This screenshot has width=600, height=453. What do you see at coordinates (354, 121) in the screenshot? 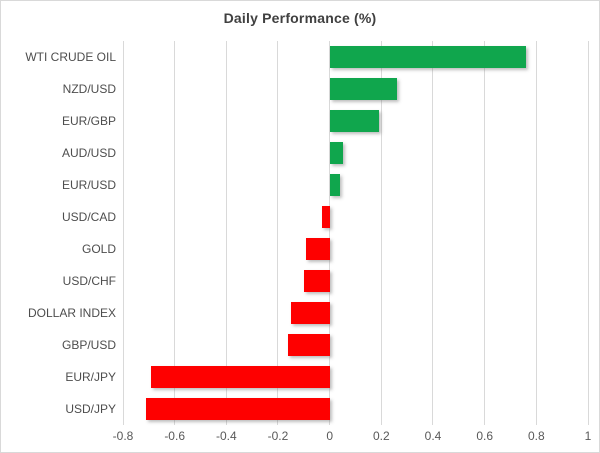
I see `bar-eur-gbp` at bounding box center [354, 121].